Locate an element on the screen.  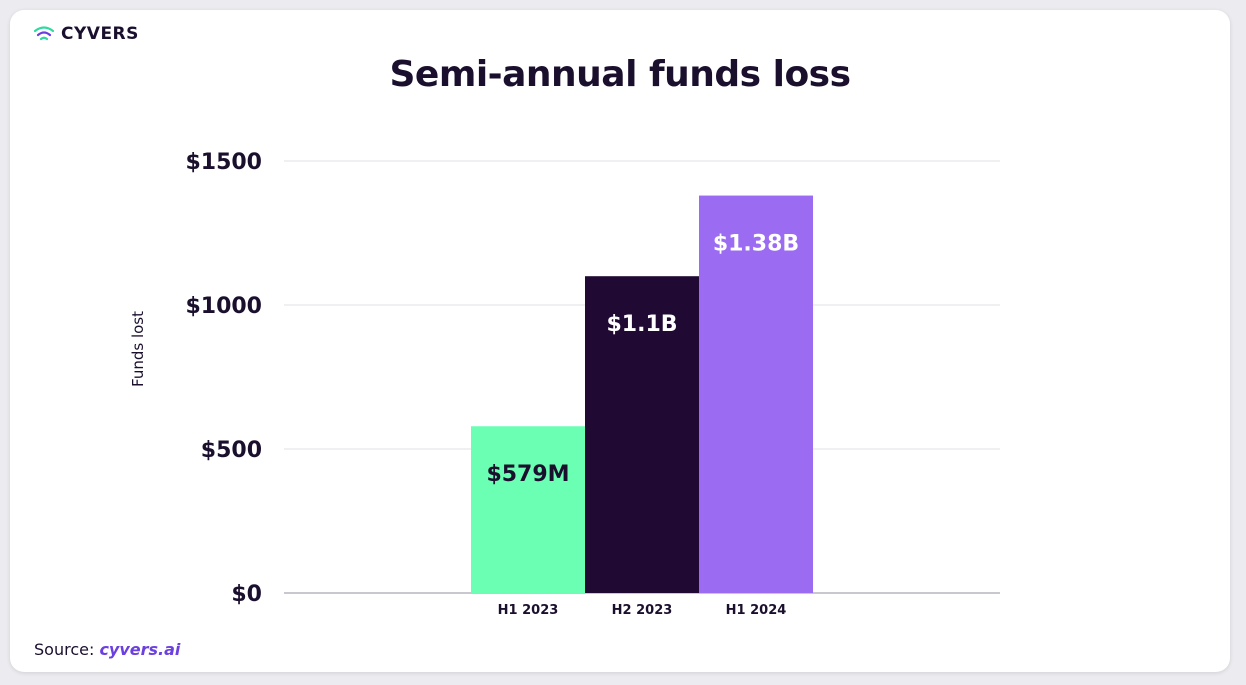
brand-logo: CYVERS is located at coordinates (86, 34).